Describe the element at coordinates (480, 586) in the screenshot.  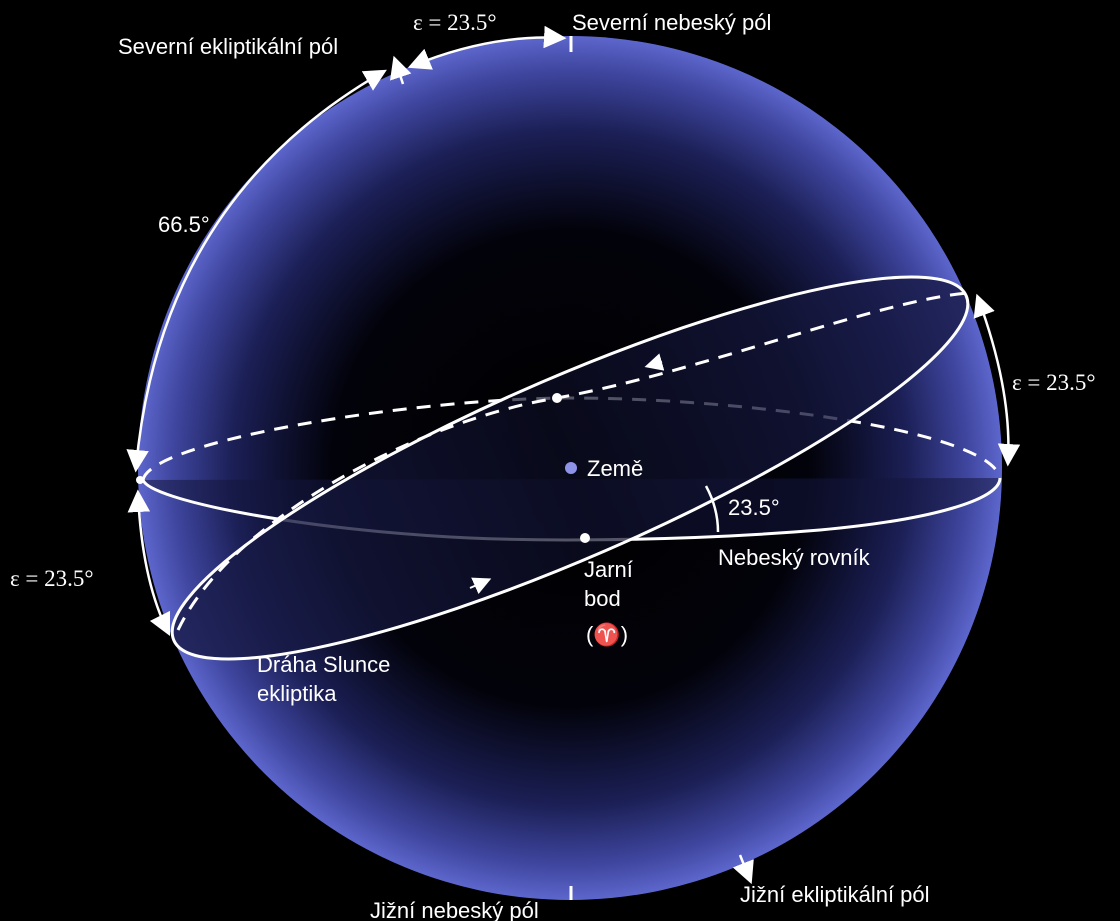
I see `ecliptic-direction-arrow-front` at that location.